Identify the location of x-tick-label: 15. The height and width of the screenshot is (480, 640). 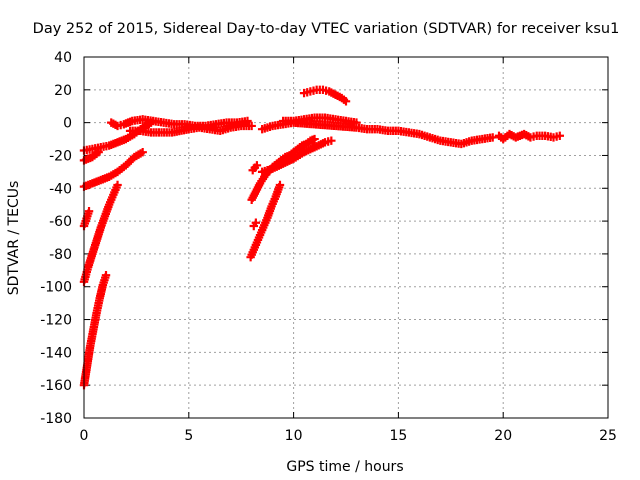
(398, 436).